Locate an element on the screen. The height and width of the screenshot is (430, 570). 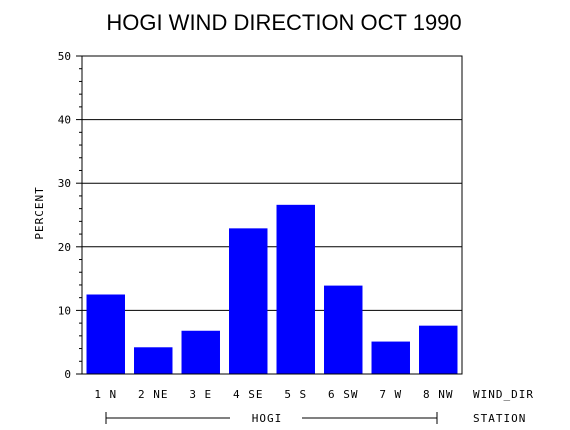
station-group-label: HOGI is located at coordinates (267, 418).